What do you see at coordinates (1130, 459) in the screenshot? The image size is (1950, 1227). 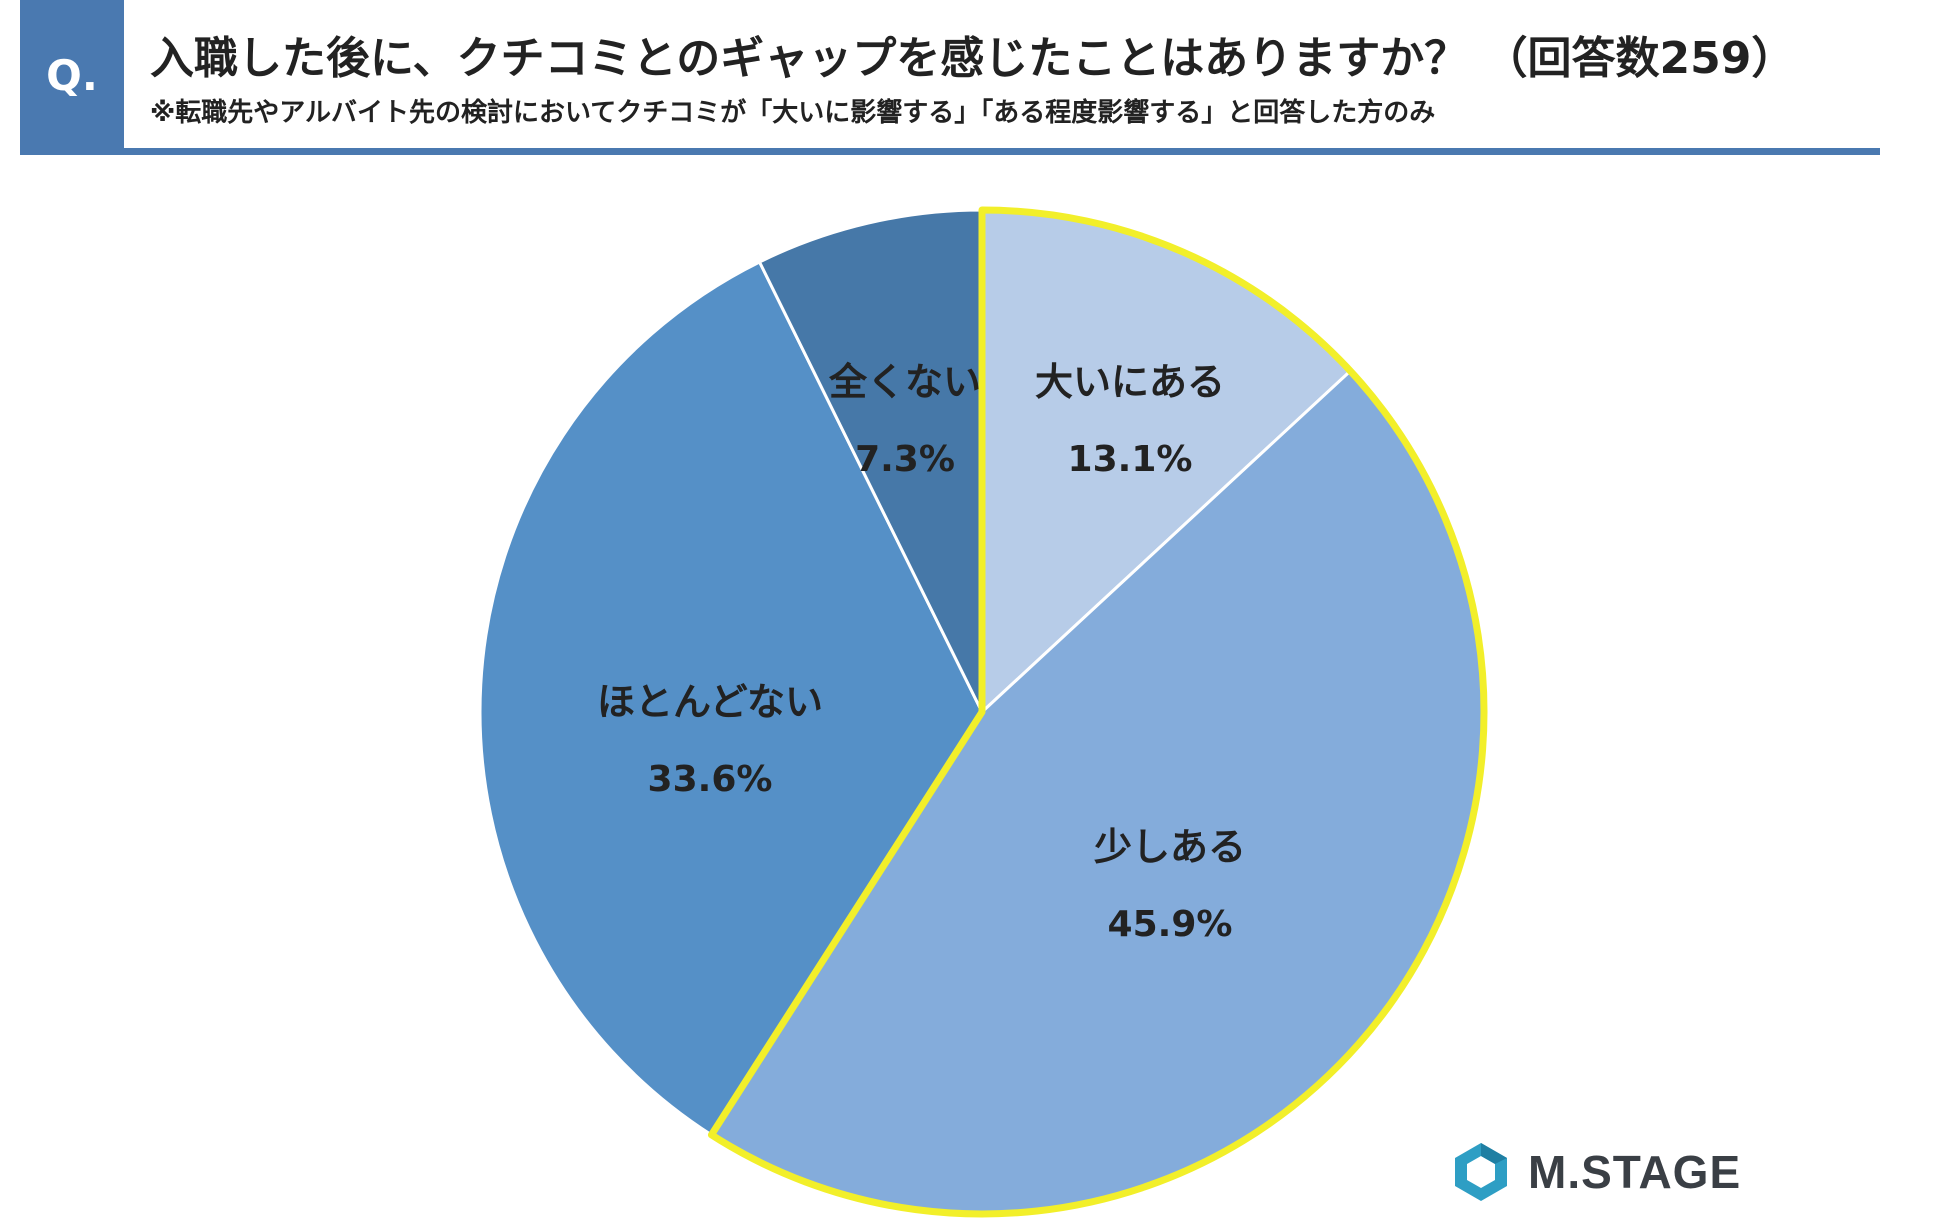 I see `slice-value-1: 13.1%` at bounding box center [1130, 459].